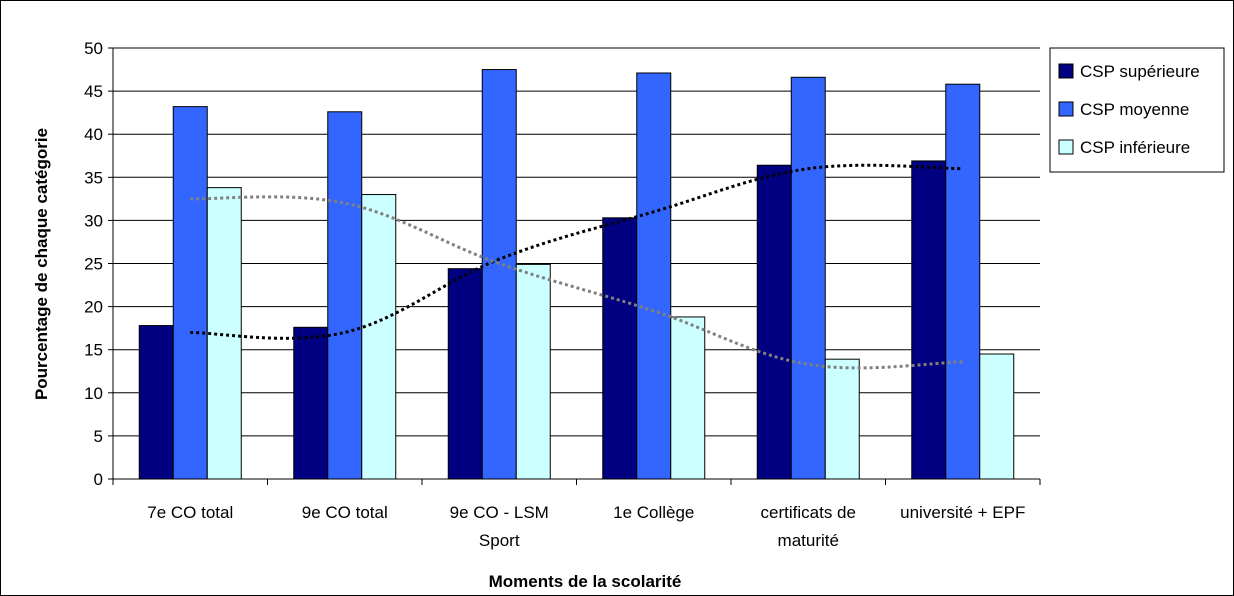  What do you see at coordinates (1134, 109) in the screenshot?
I see `legend-label: CSP moyenne` at bounding box center [1134, 109].